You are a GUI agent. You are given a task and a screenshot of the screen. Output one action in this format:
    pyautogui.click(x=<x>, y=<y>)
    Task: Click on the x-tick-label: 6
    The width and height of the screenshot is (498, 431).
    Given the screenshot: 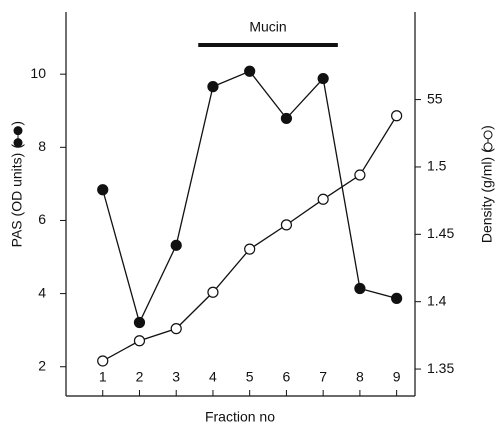 What is the action you would take?
    pyautogui.click(x=287, y=377)
    